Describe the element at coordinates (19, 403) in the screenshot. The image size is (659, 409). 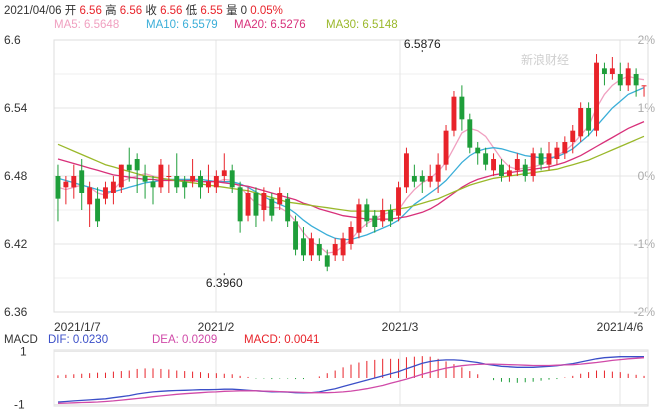
I see `macd-y-tick: -1` at that location.